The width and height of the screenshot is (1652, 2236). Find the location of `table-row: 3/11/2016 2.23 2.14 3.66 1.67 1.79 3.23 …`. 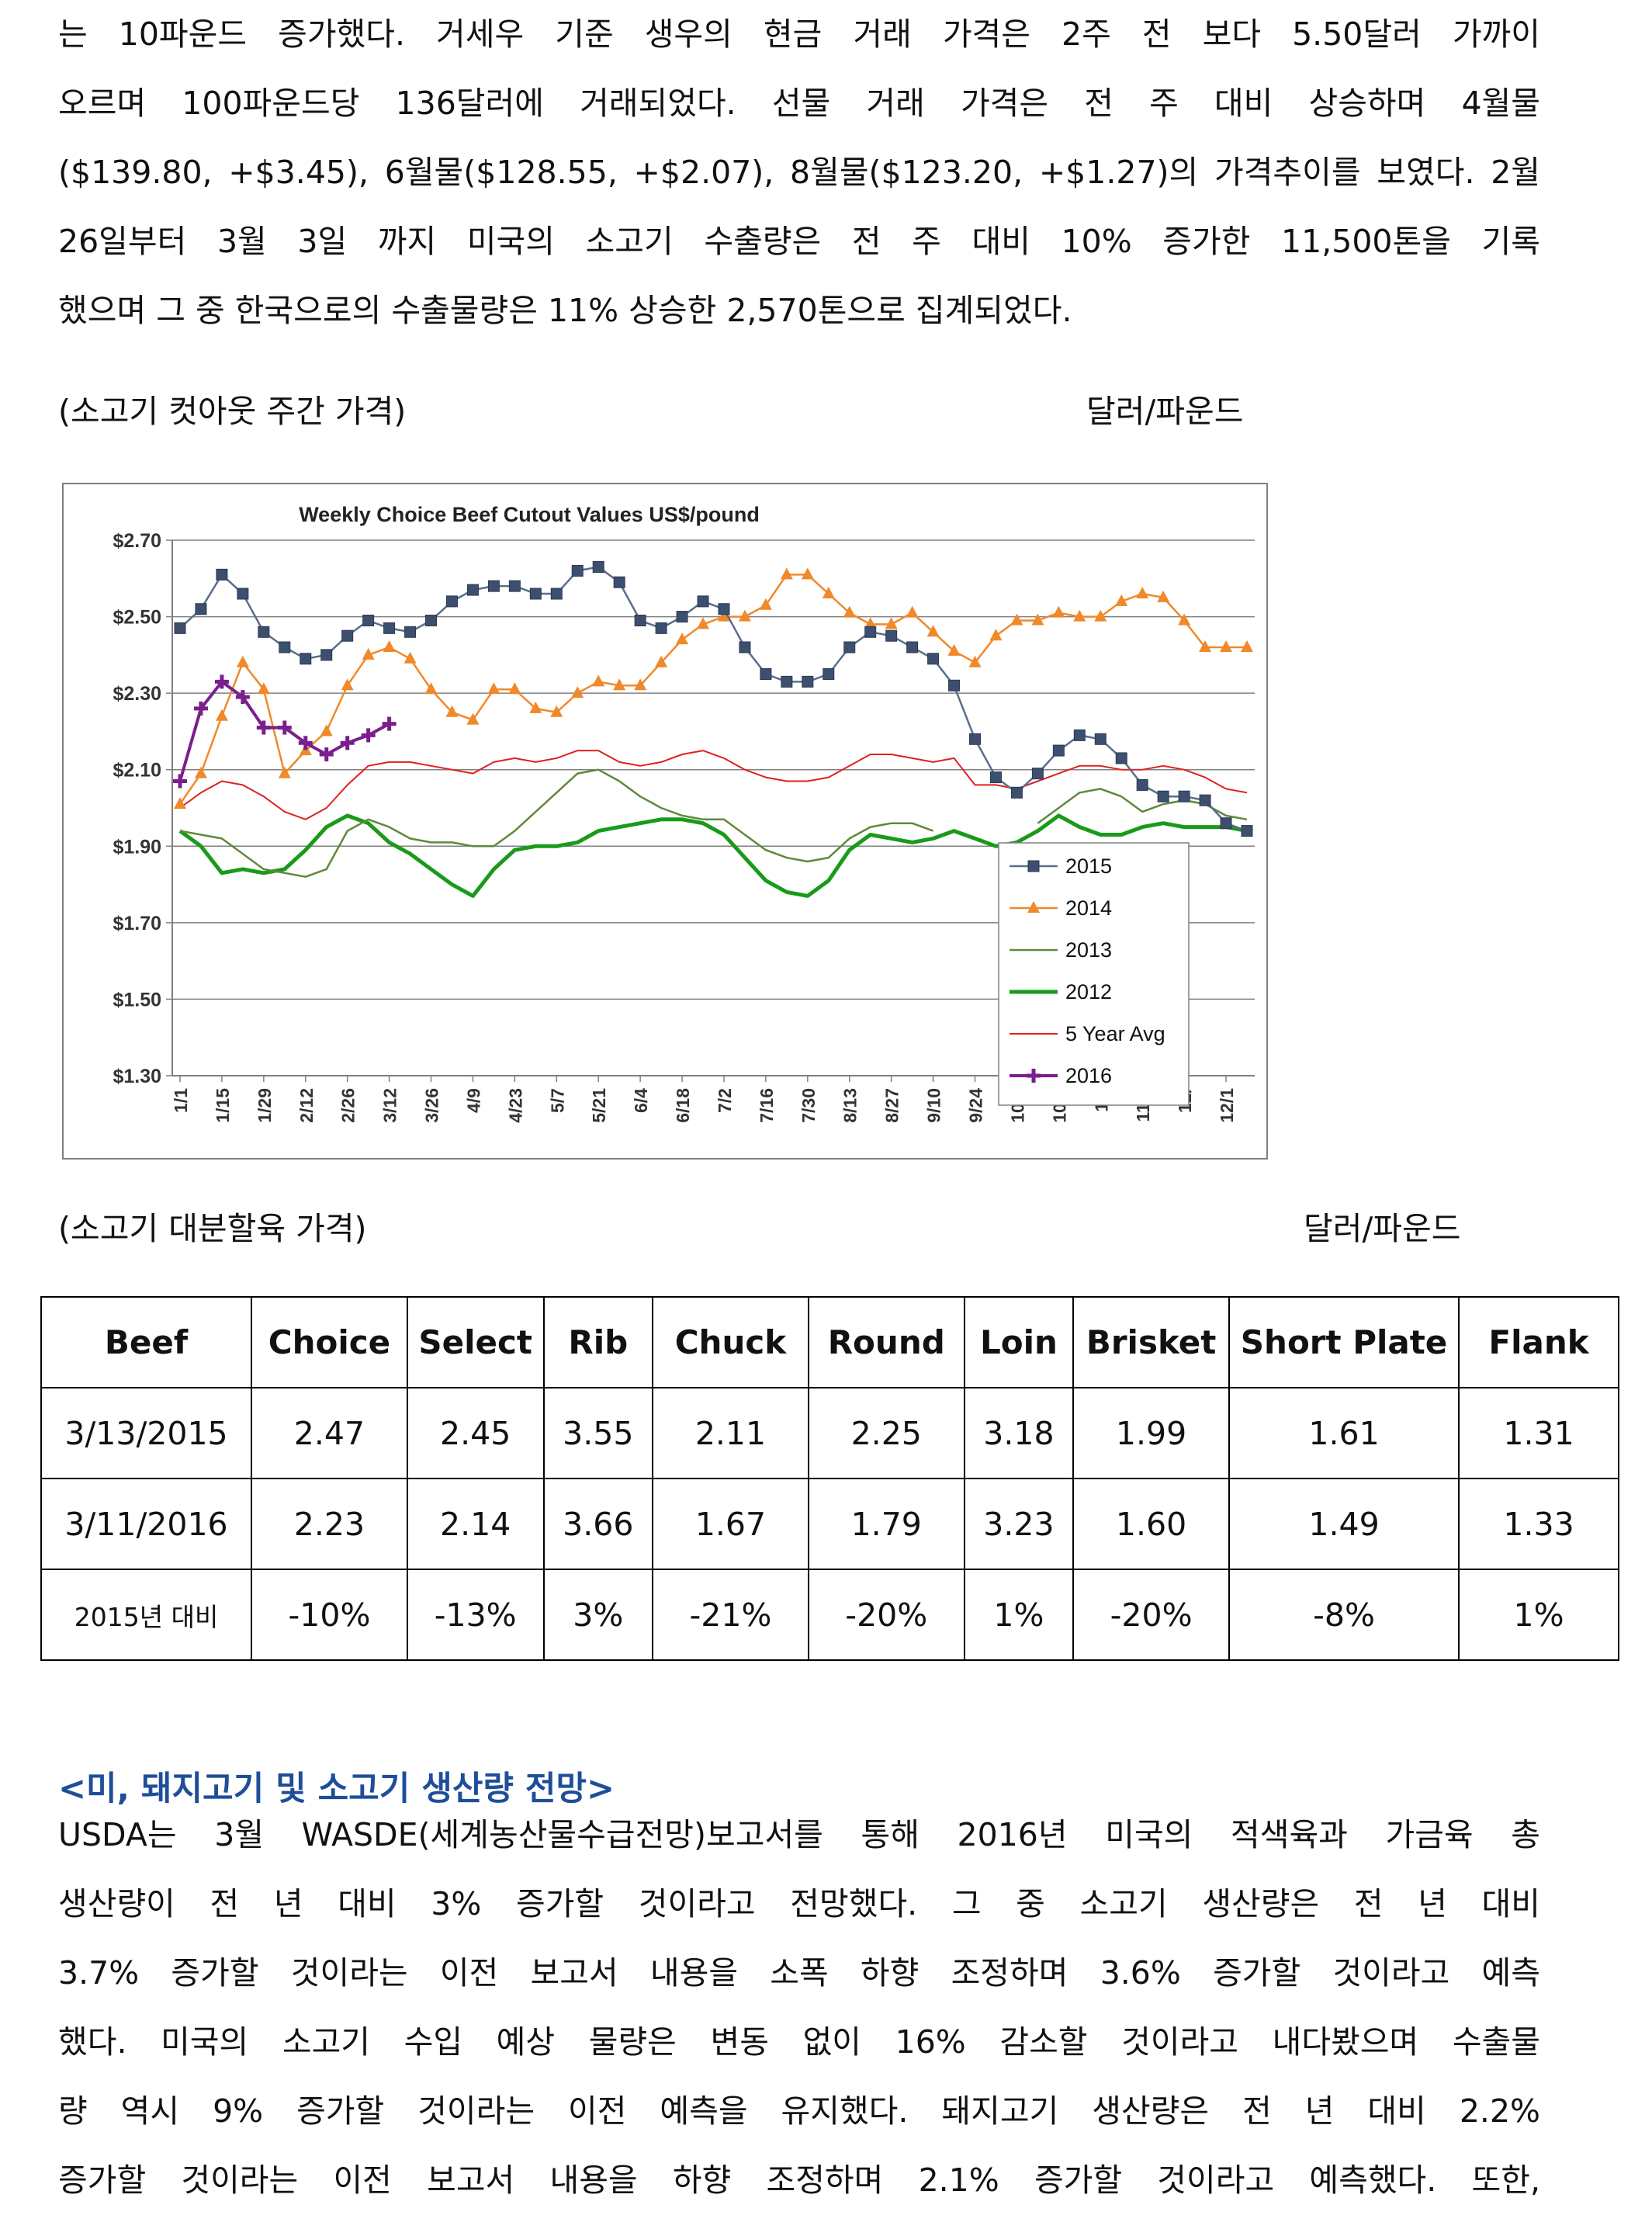

table-row: 3/11/2016 2.23 2.14 3.66 1.67 1.79 3.23 … is located at coordinates (829, 1524).